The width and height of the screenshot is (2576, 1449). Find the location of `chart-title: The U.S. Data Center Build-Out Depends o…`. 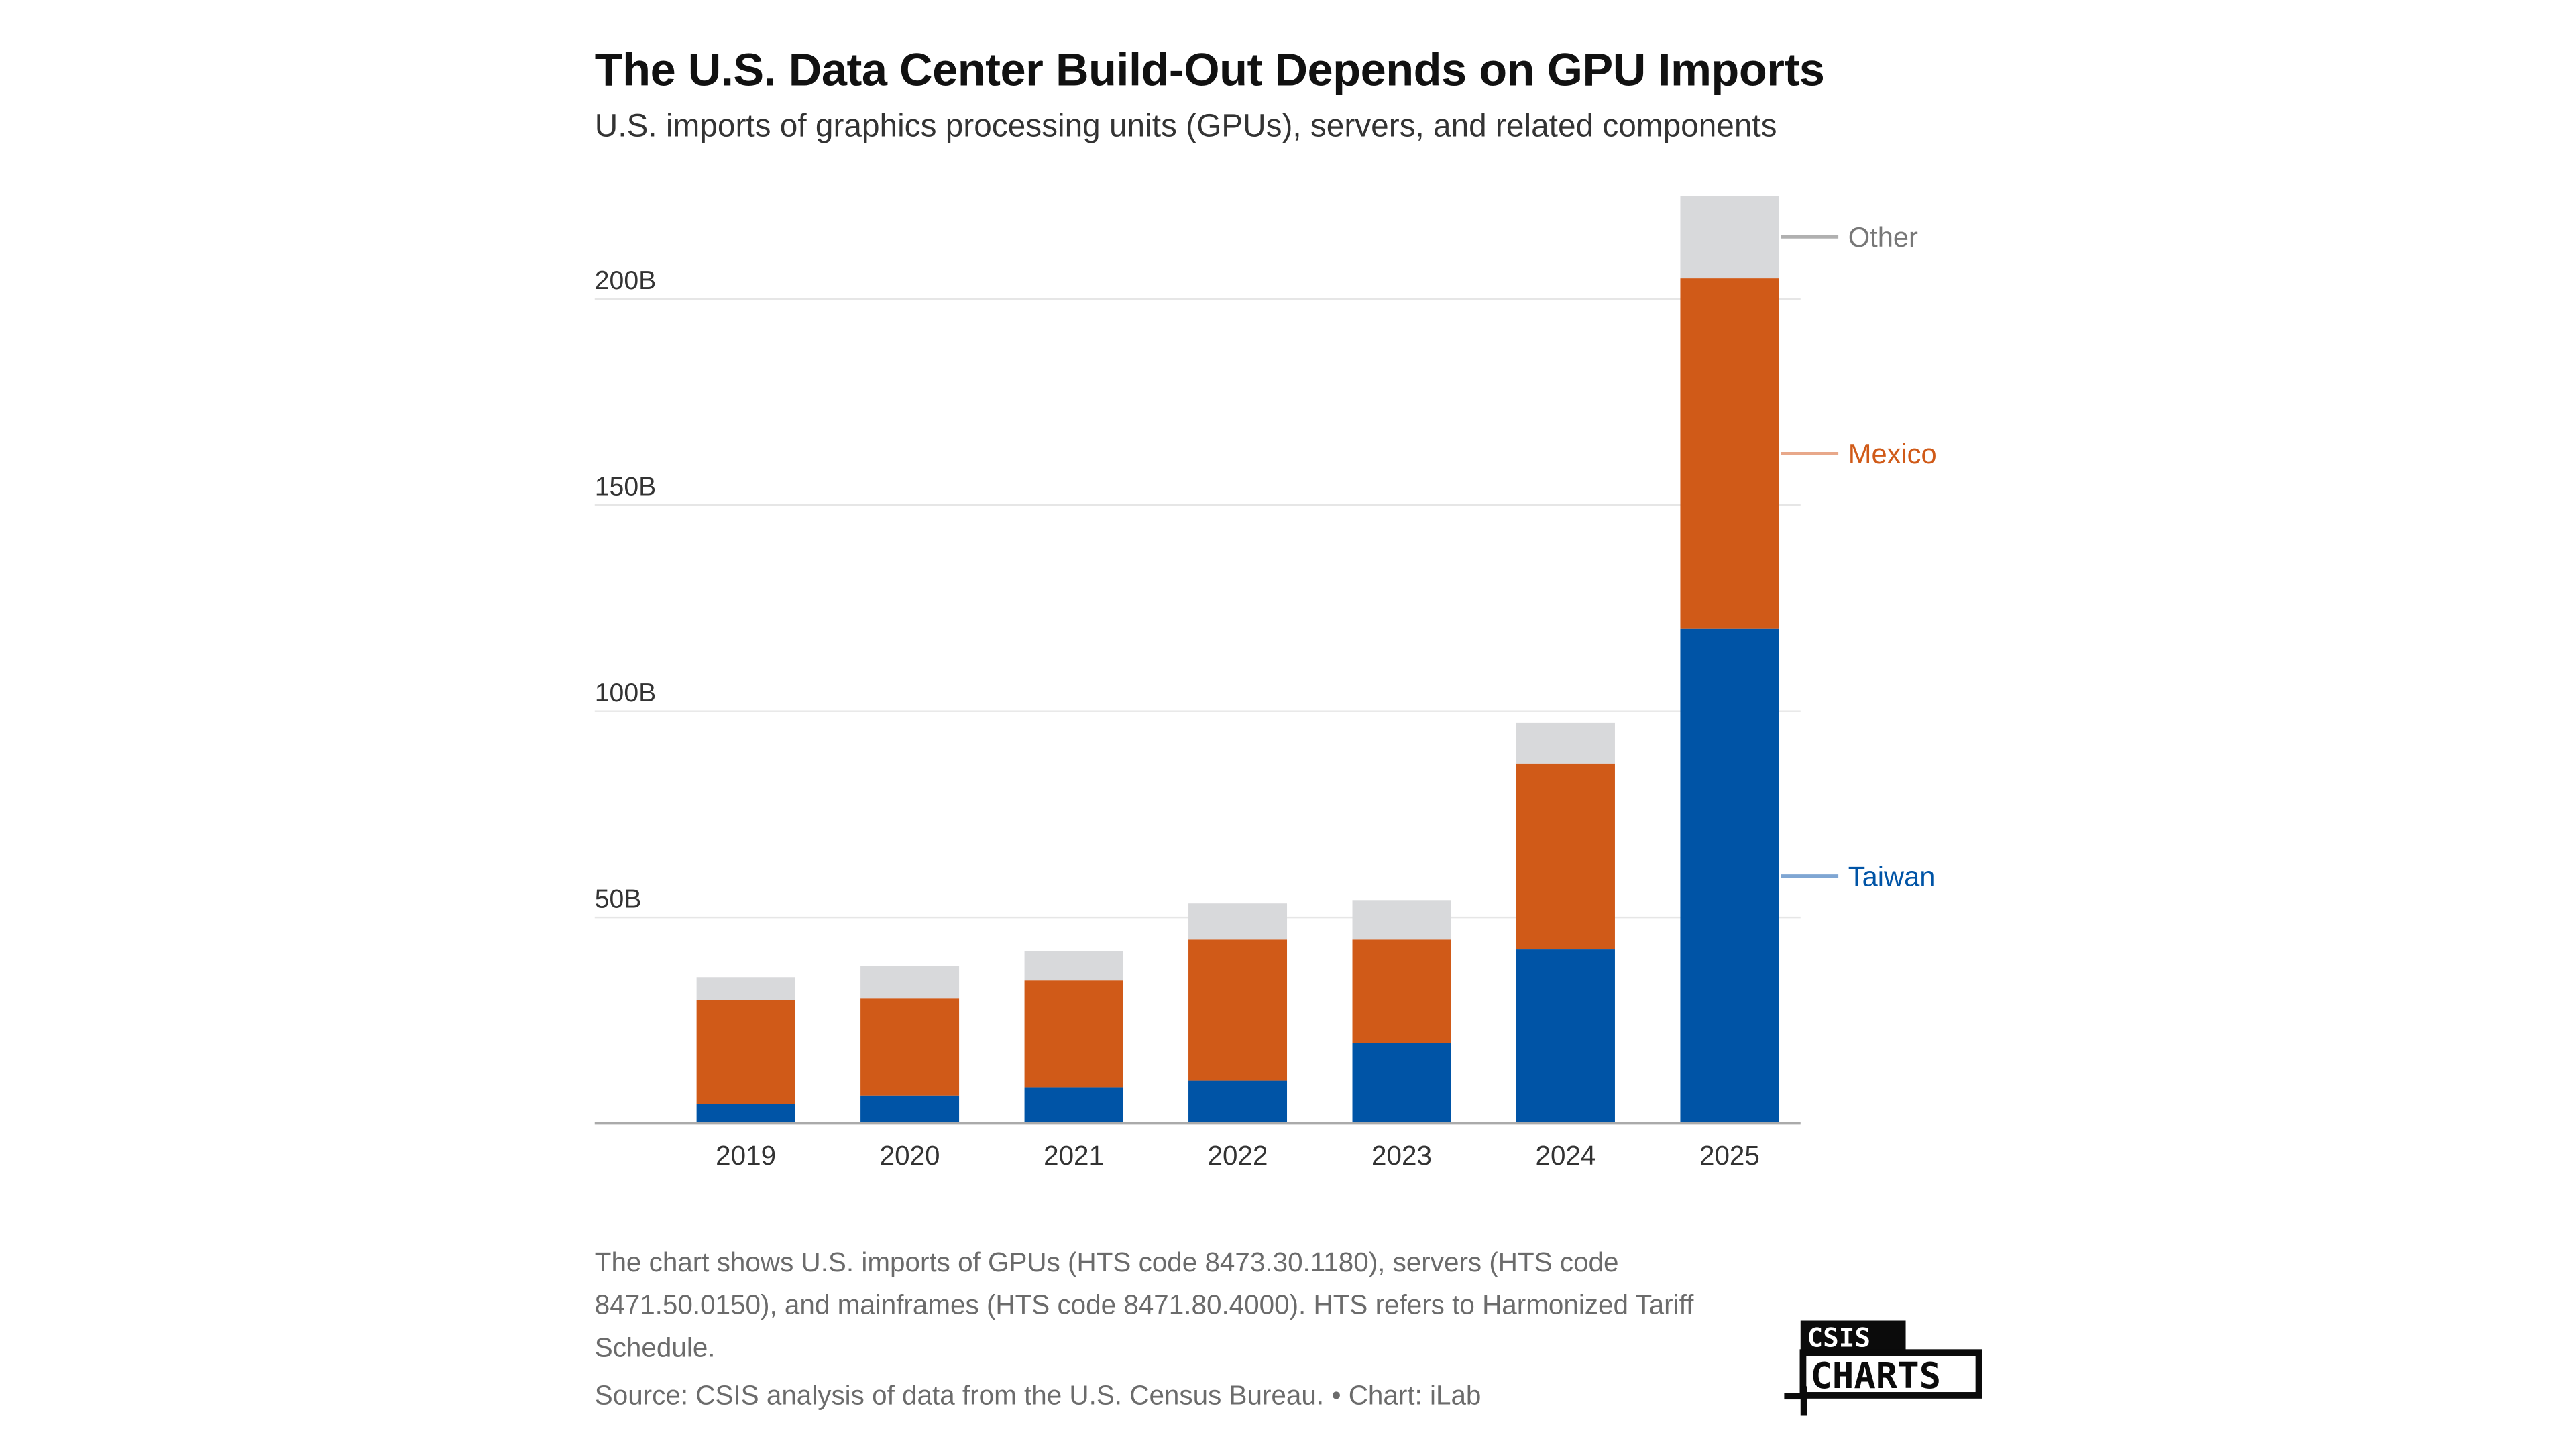

chart-title: The U.S. Data Center Build-Out Depends o… is located at coordinates (1209, 70).